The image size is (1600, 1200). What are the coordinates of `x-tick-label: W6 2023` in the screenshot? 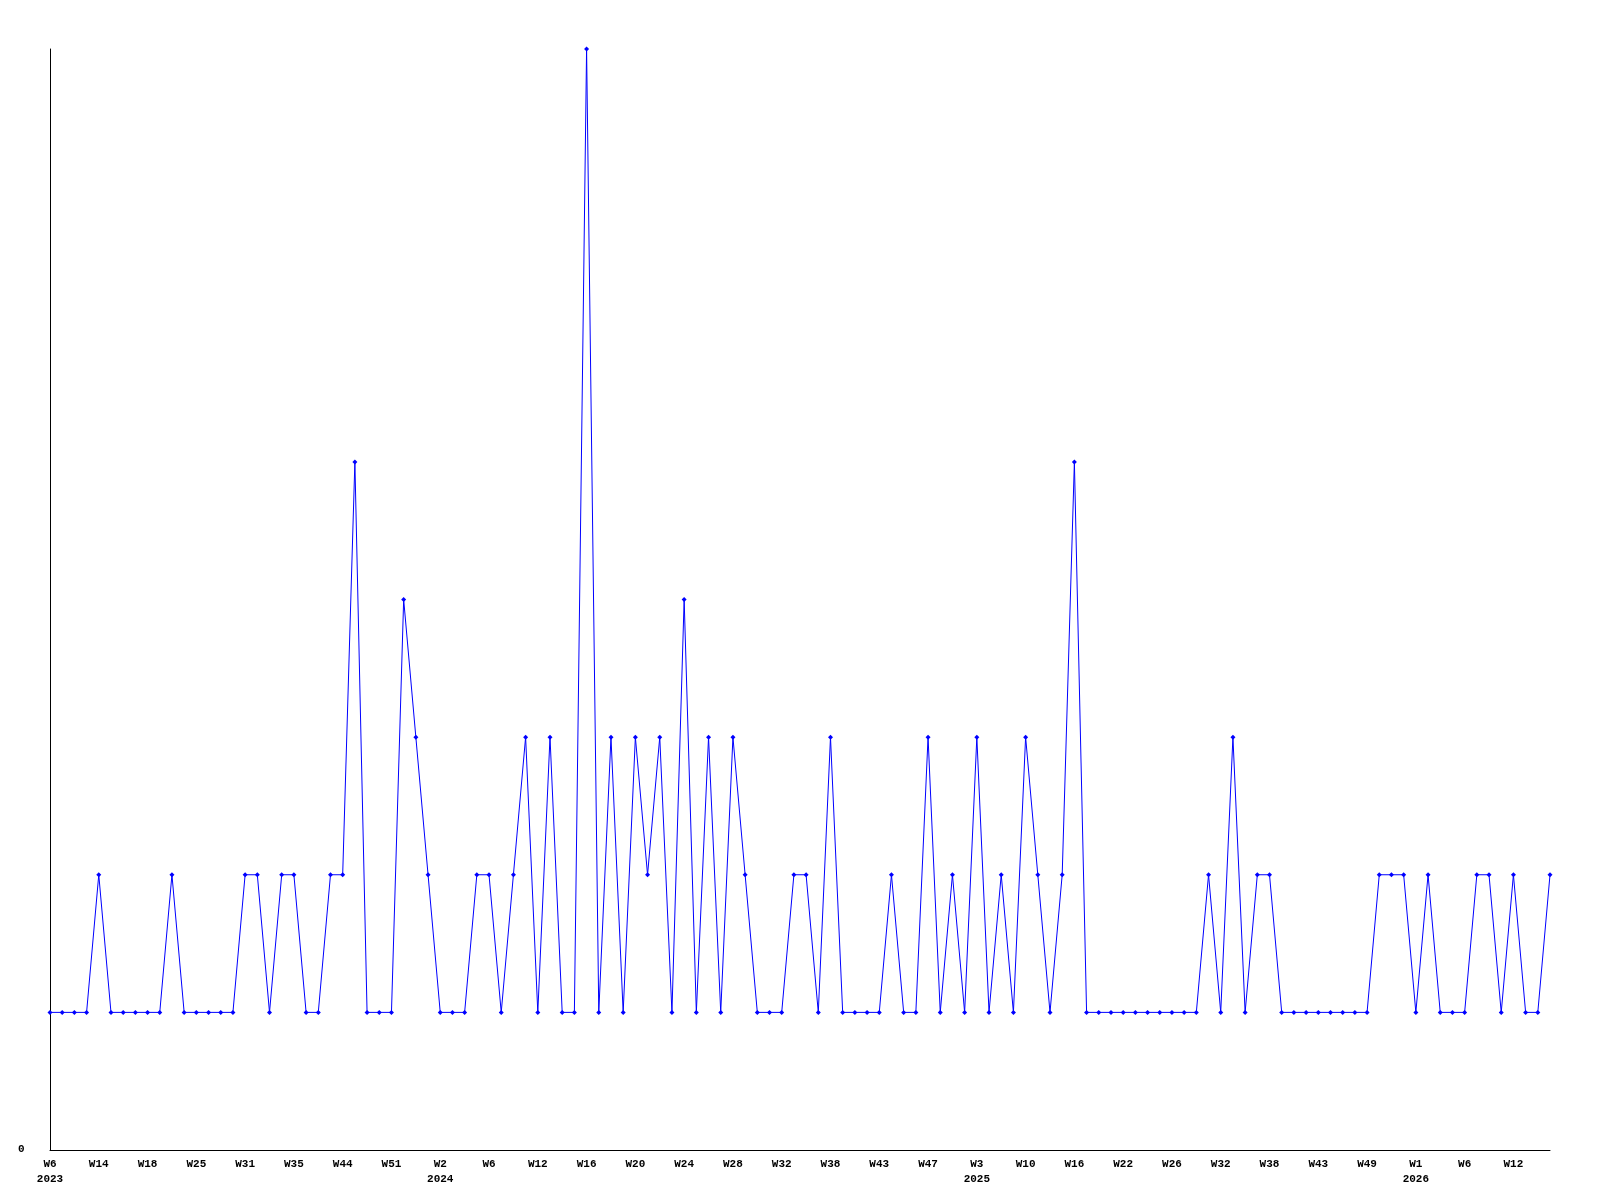 It's located at (50, 1171).